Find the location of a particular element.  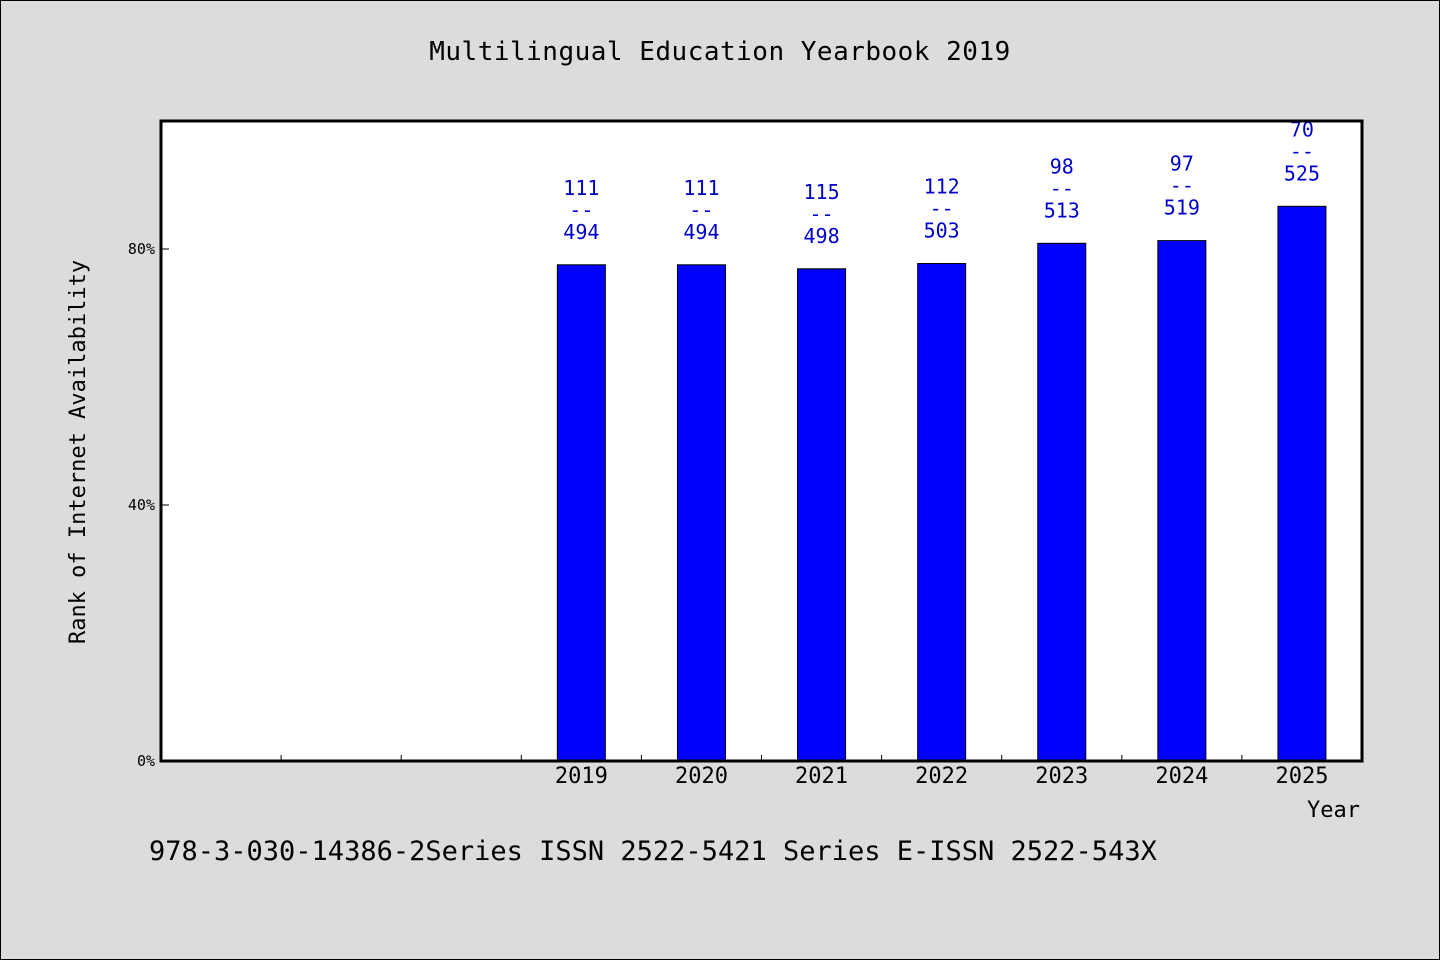

data-label-2024-sep: -- is located at coordinates (1182, 186).